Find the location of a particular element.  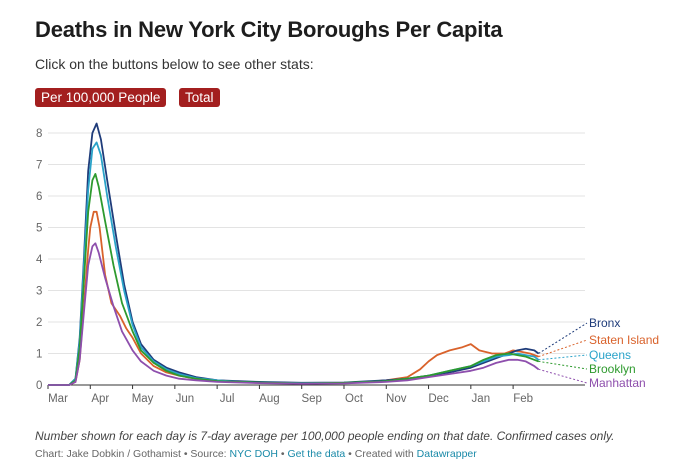

x-tick-label: Mar is located at coordinates (58, 399).